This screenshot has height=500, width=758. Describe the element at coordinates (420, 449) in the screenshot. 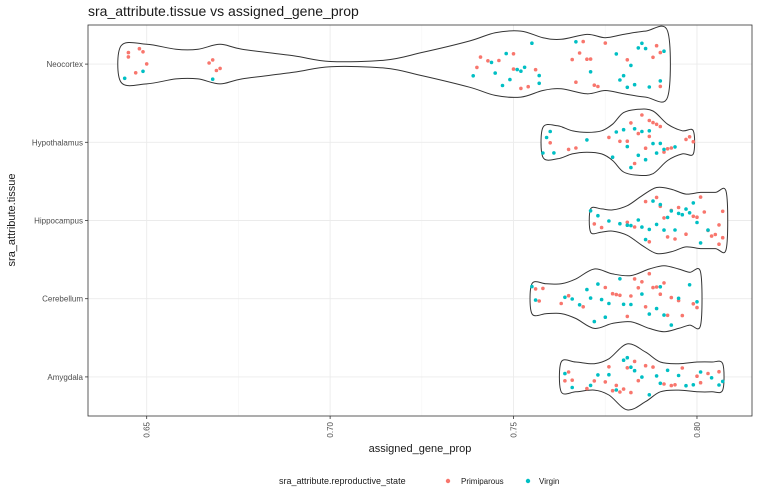

I see `x-axis-title: assigned_gene_prop` at that location.